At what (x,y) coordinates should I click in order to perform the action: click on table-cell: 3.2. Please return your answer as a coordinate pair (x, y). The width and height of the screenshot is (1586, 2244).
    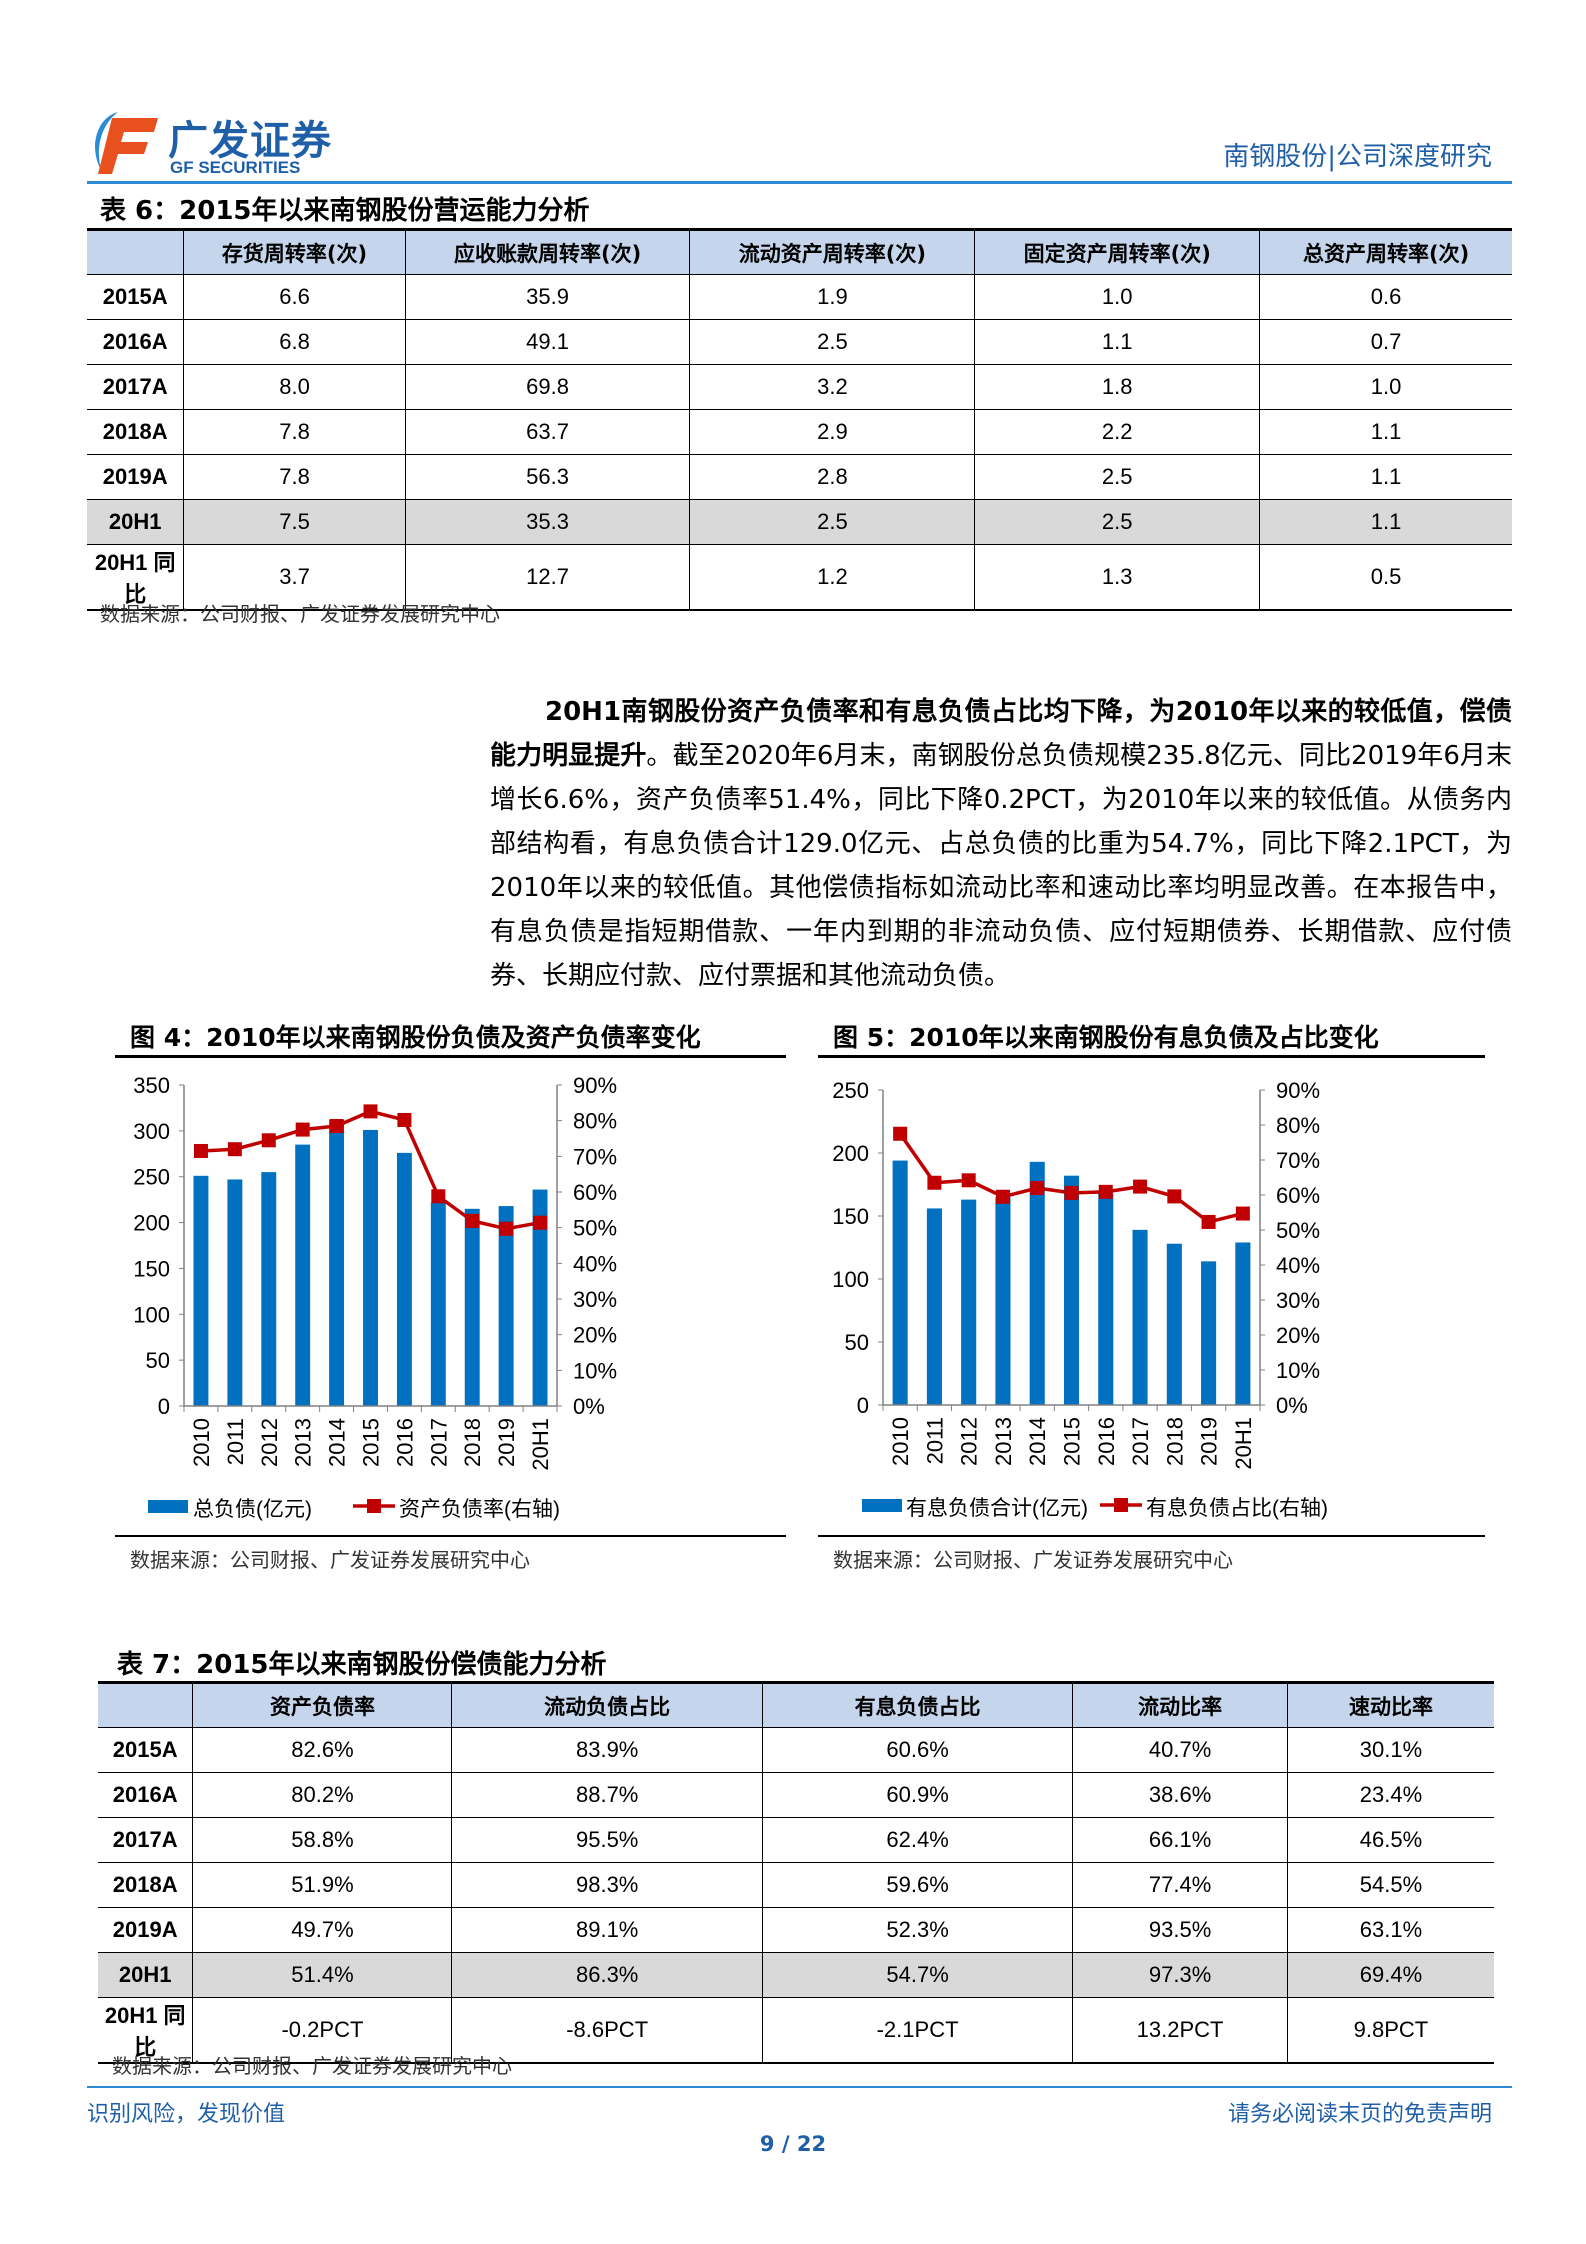
    Looking at the image, I should click on (832, 387).